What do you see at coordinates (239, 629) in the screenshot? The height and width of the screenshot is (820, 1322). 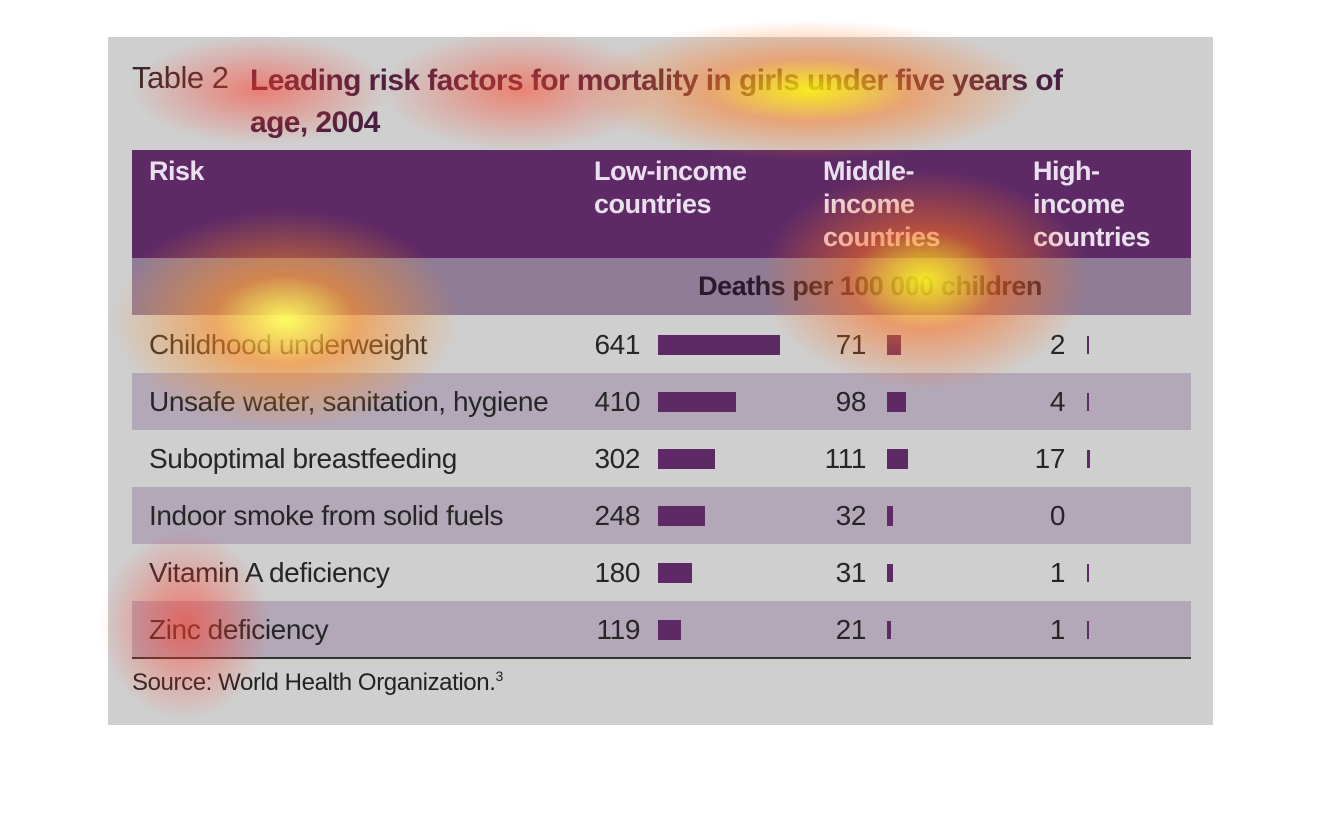 I see `risk-name: Zinc deficiency` at bounding box center [239, 629].